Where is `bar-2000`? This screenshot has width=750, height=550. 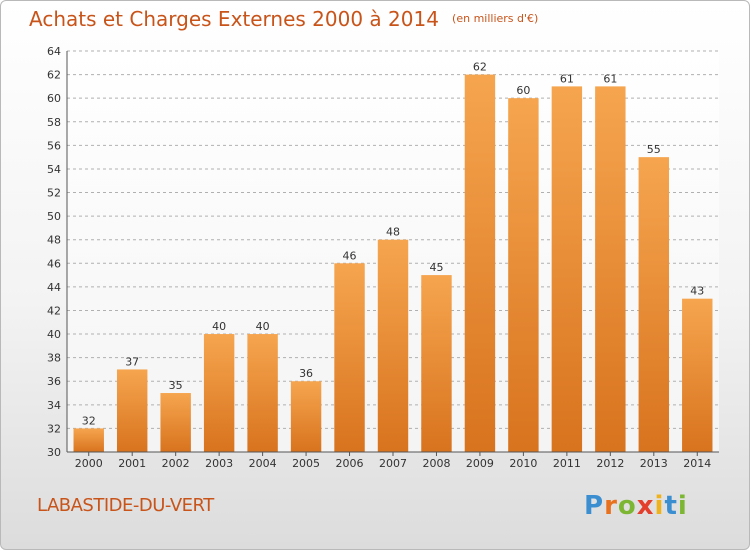
bar-2000 is located at coordinates (88, 440).